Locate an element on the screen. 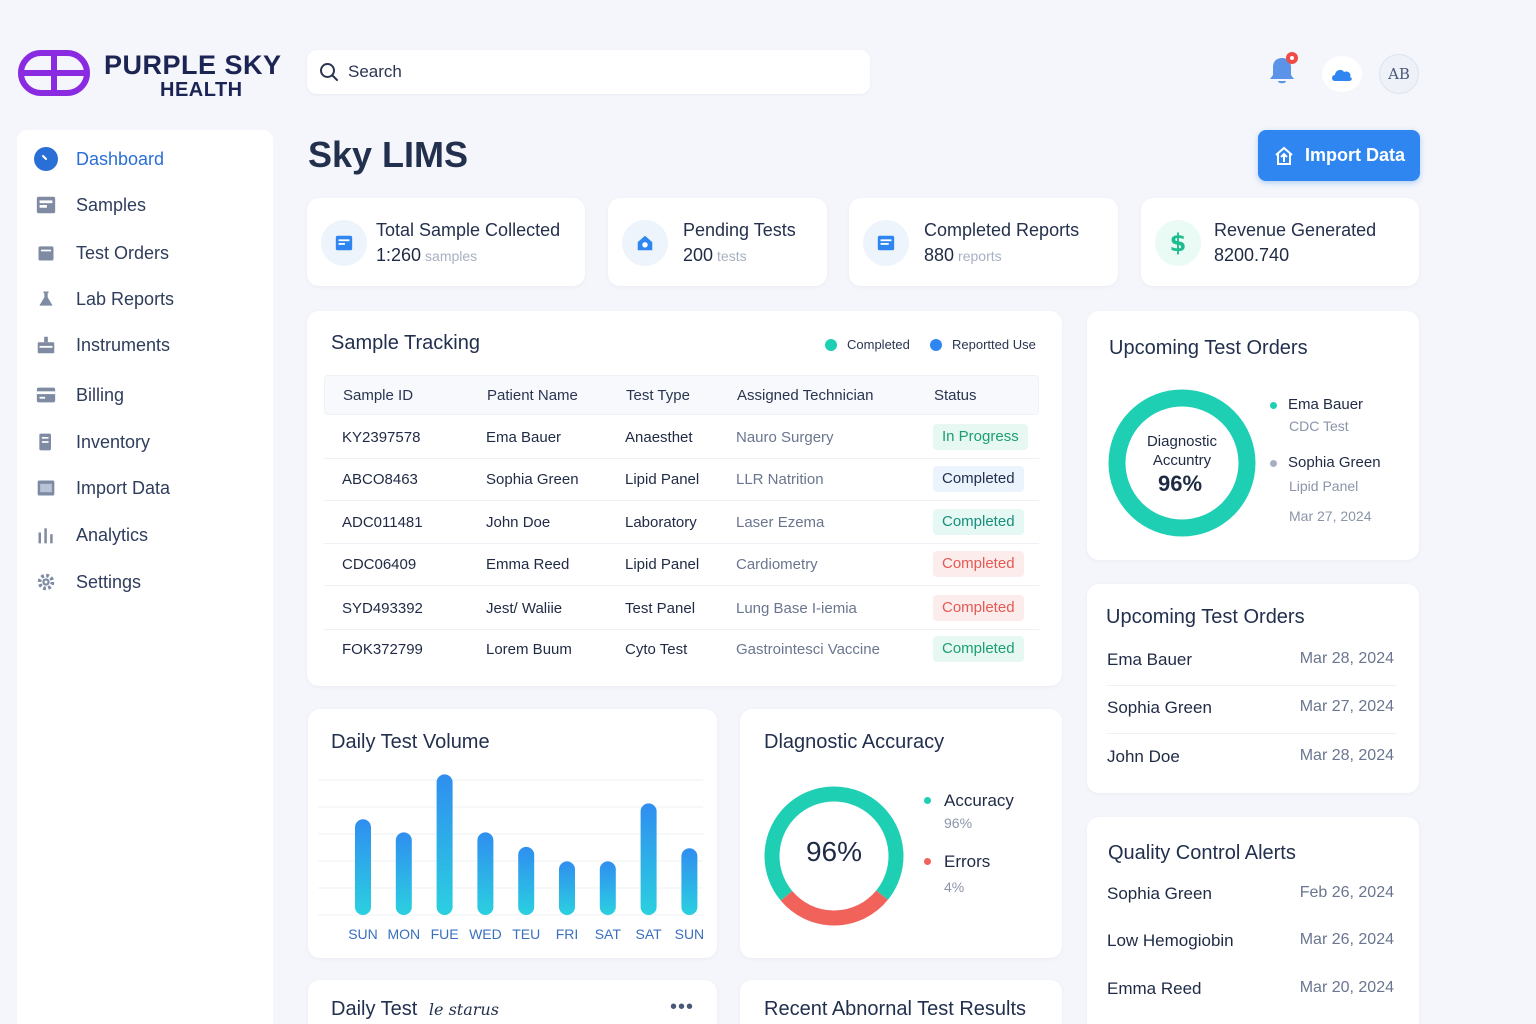 The image size is (1536, 1024). bar-fri is located at coordinates (567, 888).